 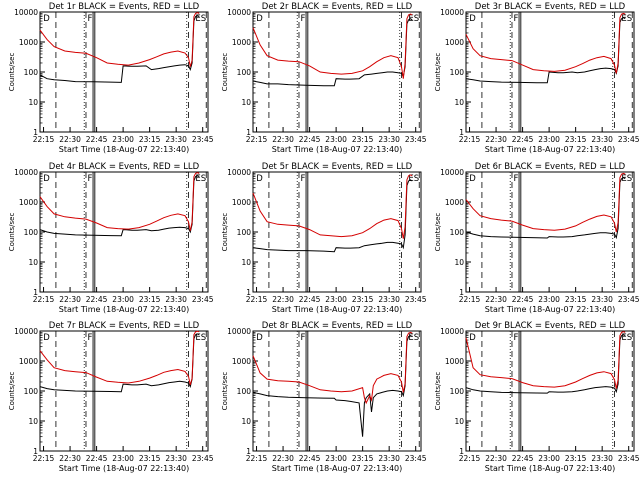 What do you see at coordinates (124, 326) in the screenshot?
I see `chart-title: Det 7r BLACK = Events, RED = LLD` at bounding box center [124, 326].